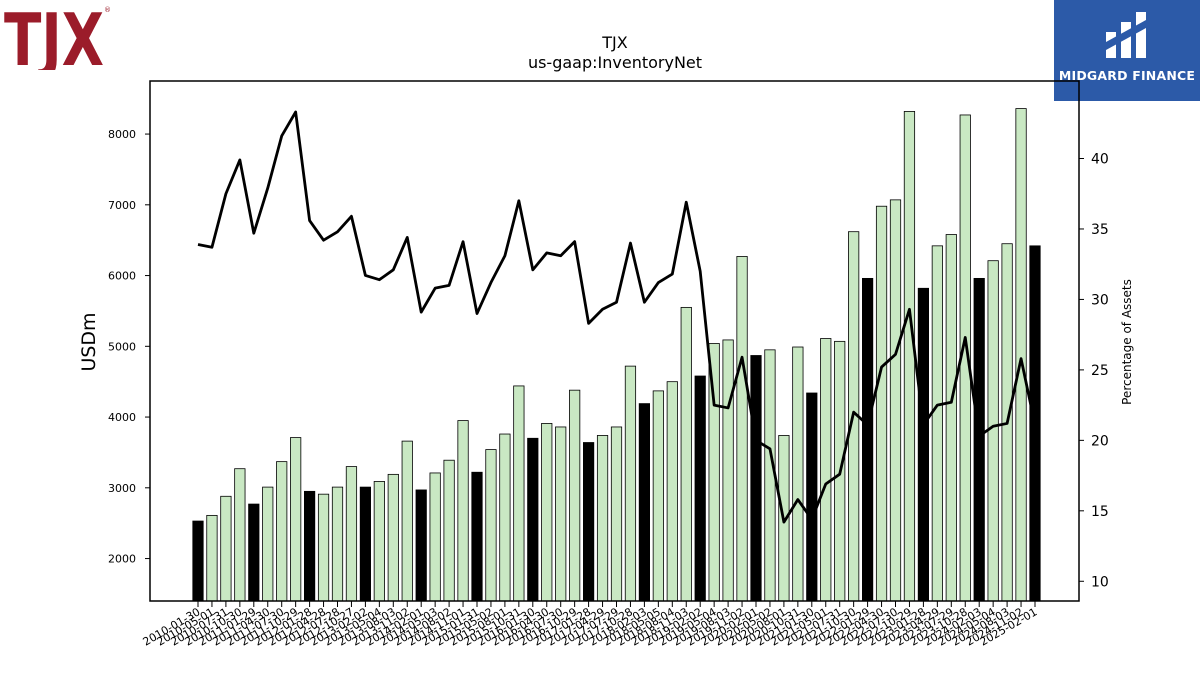 This screenshot has width=1200, height=675. Describe the element at coordinates (1127, 342) in the screenshot. I see `y2-axis-label: Percentage of Assets` at that location.